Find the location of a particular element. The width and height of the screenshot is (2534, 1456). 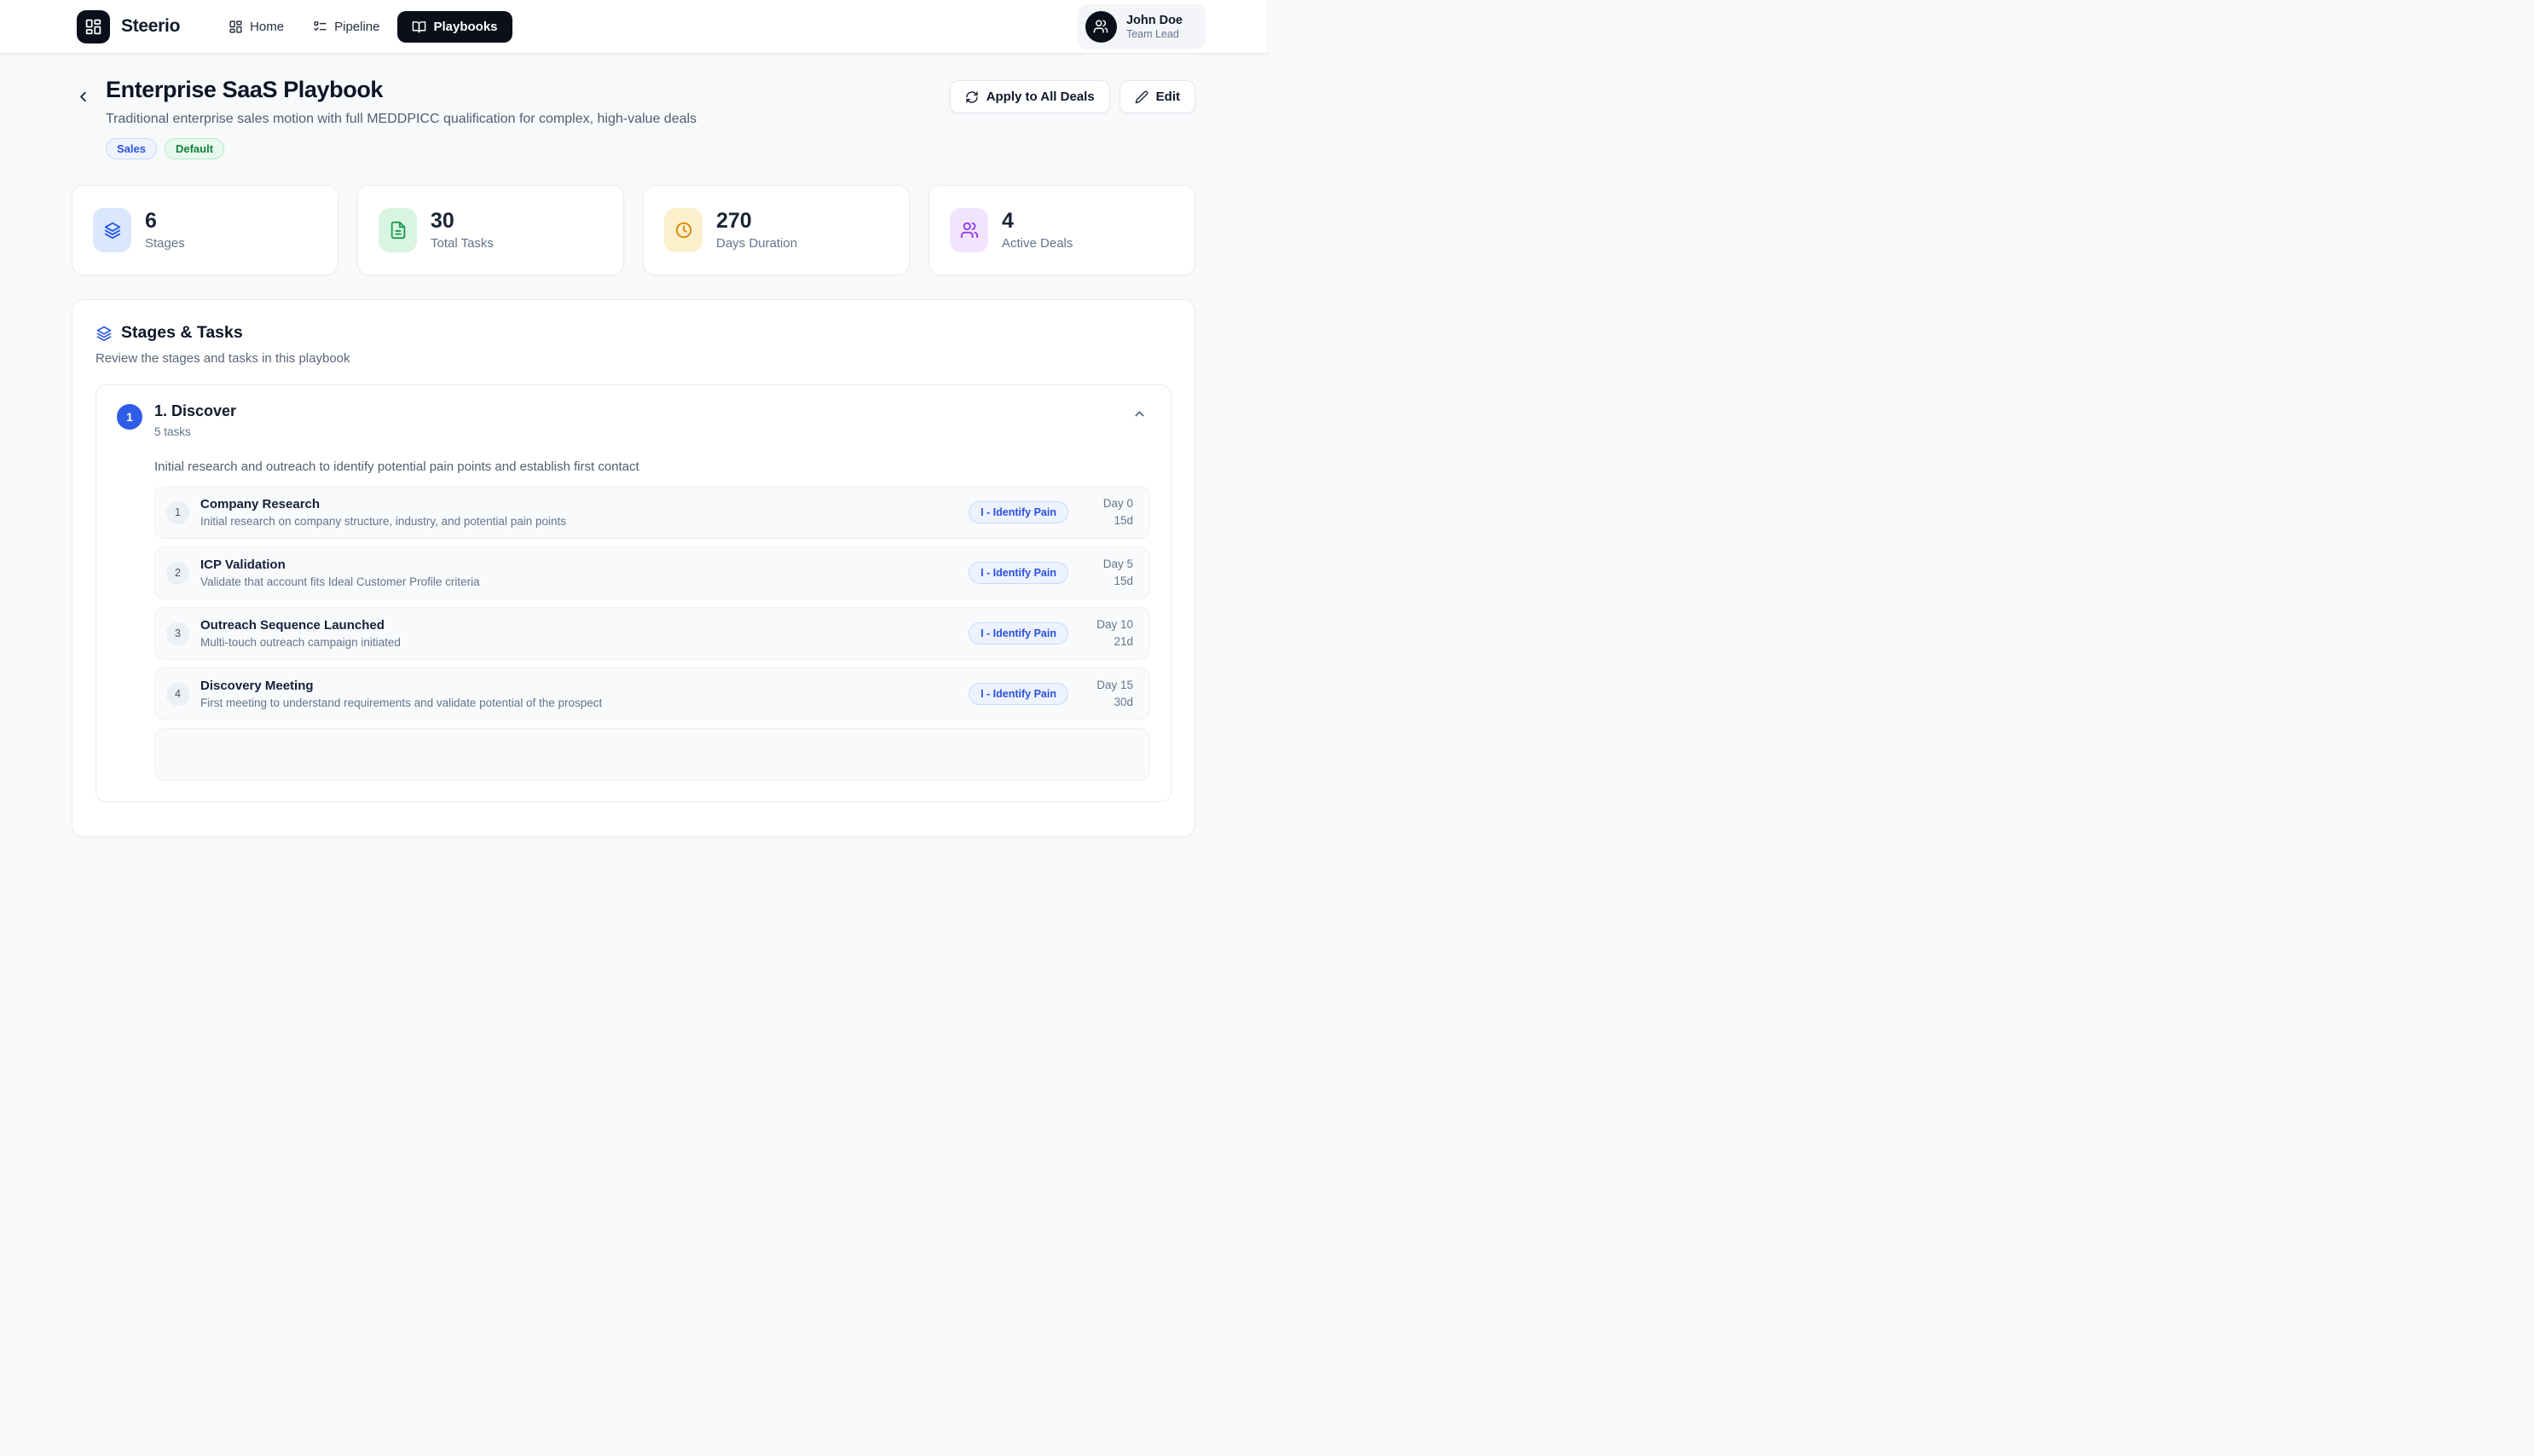

stage-title: 1. Discover is located at coordinates (195, 410).